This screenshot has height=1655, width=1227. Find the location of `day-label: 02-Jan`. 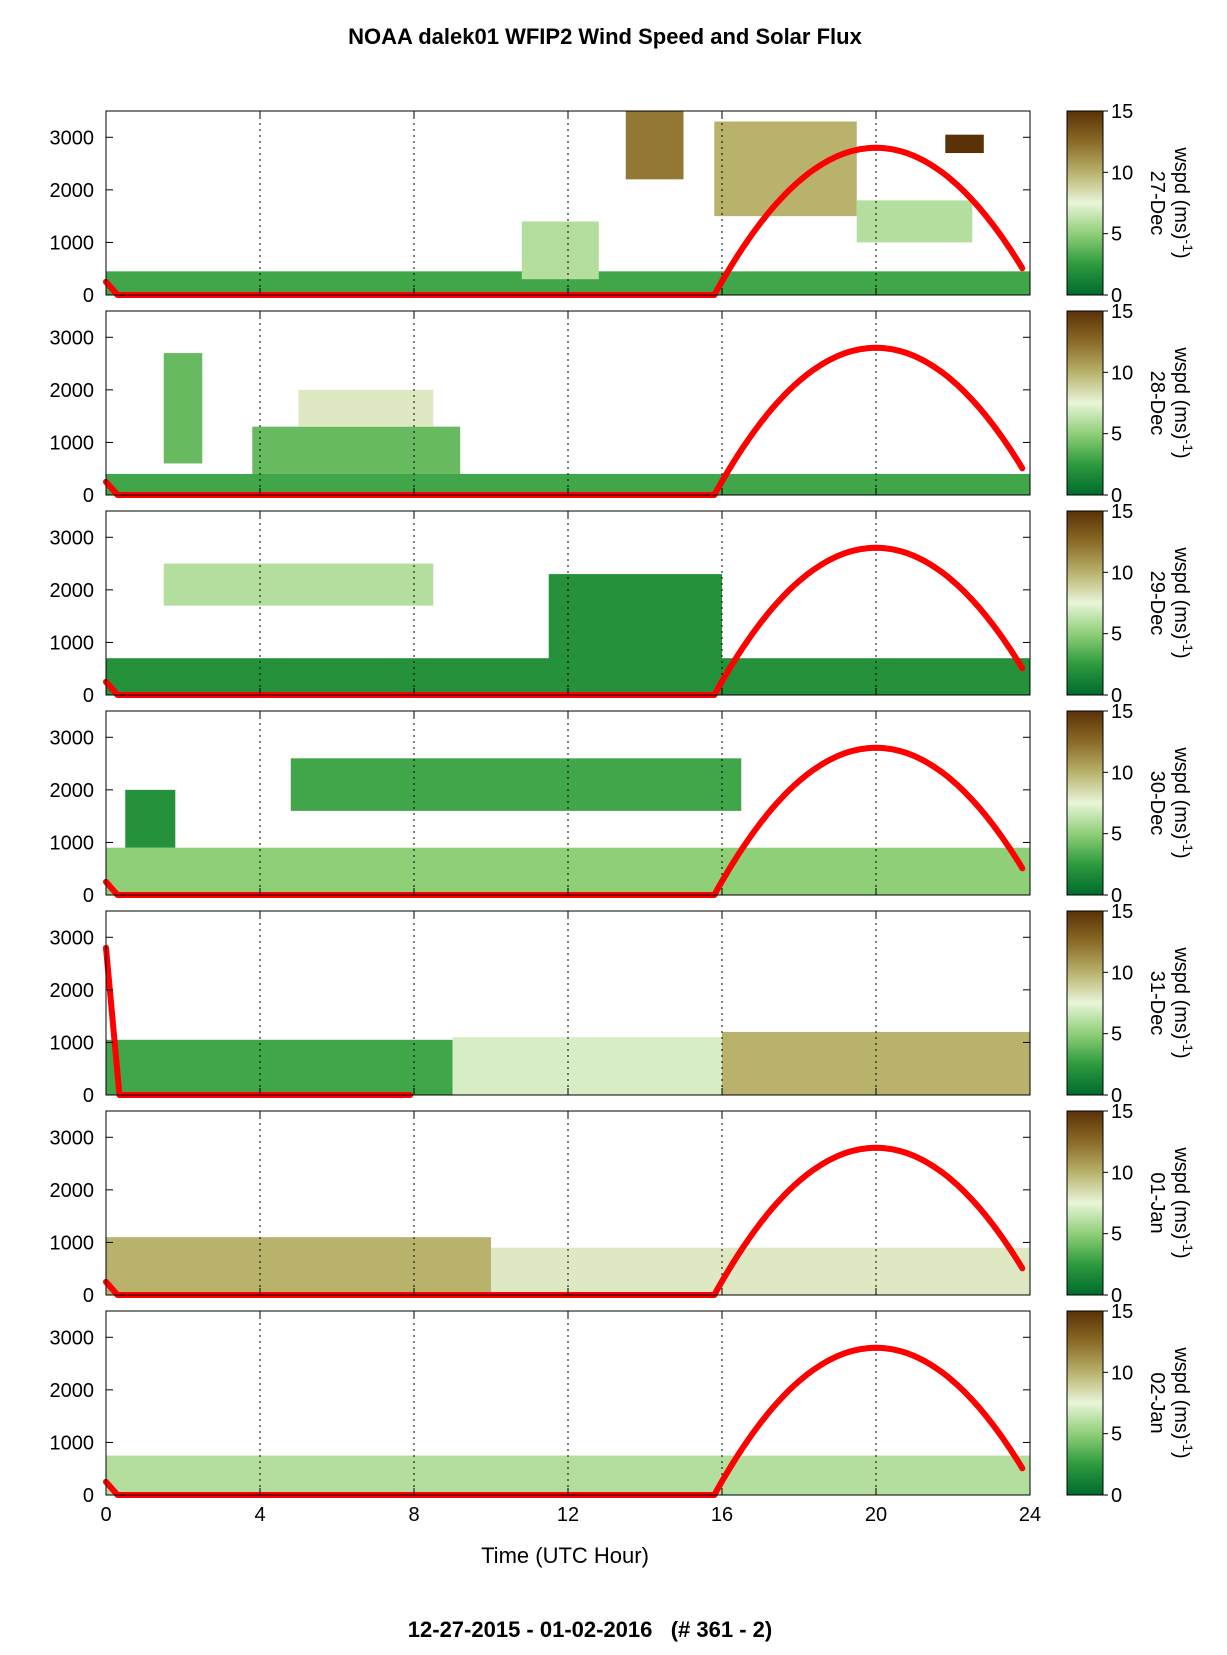

day-label: 02-Jan is located at coordinates (1157, 1402).